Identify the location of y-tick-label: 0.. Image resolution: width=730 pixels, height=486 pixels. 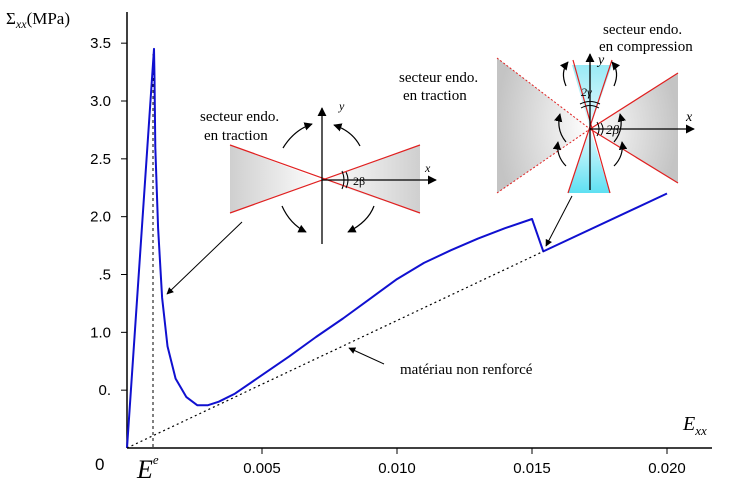
(104, 390).